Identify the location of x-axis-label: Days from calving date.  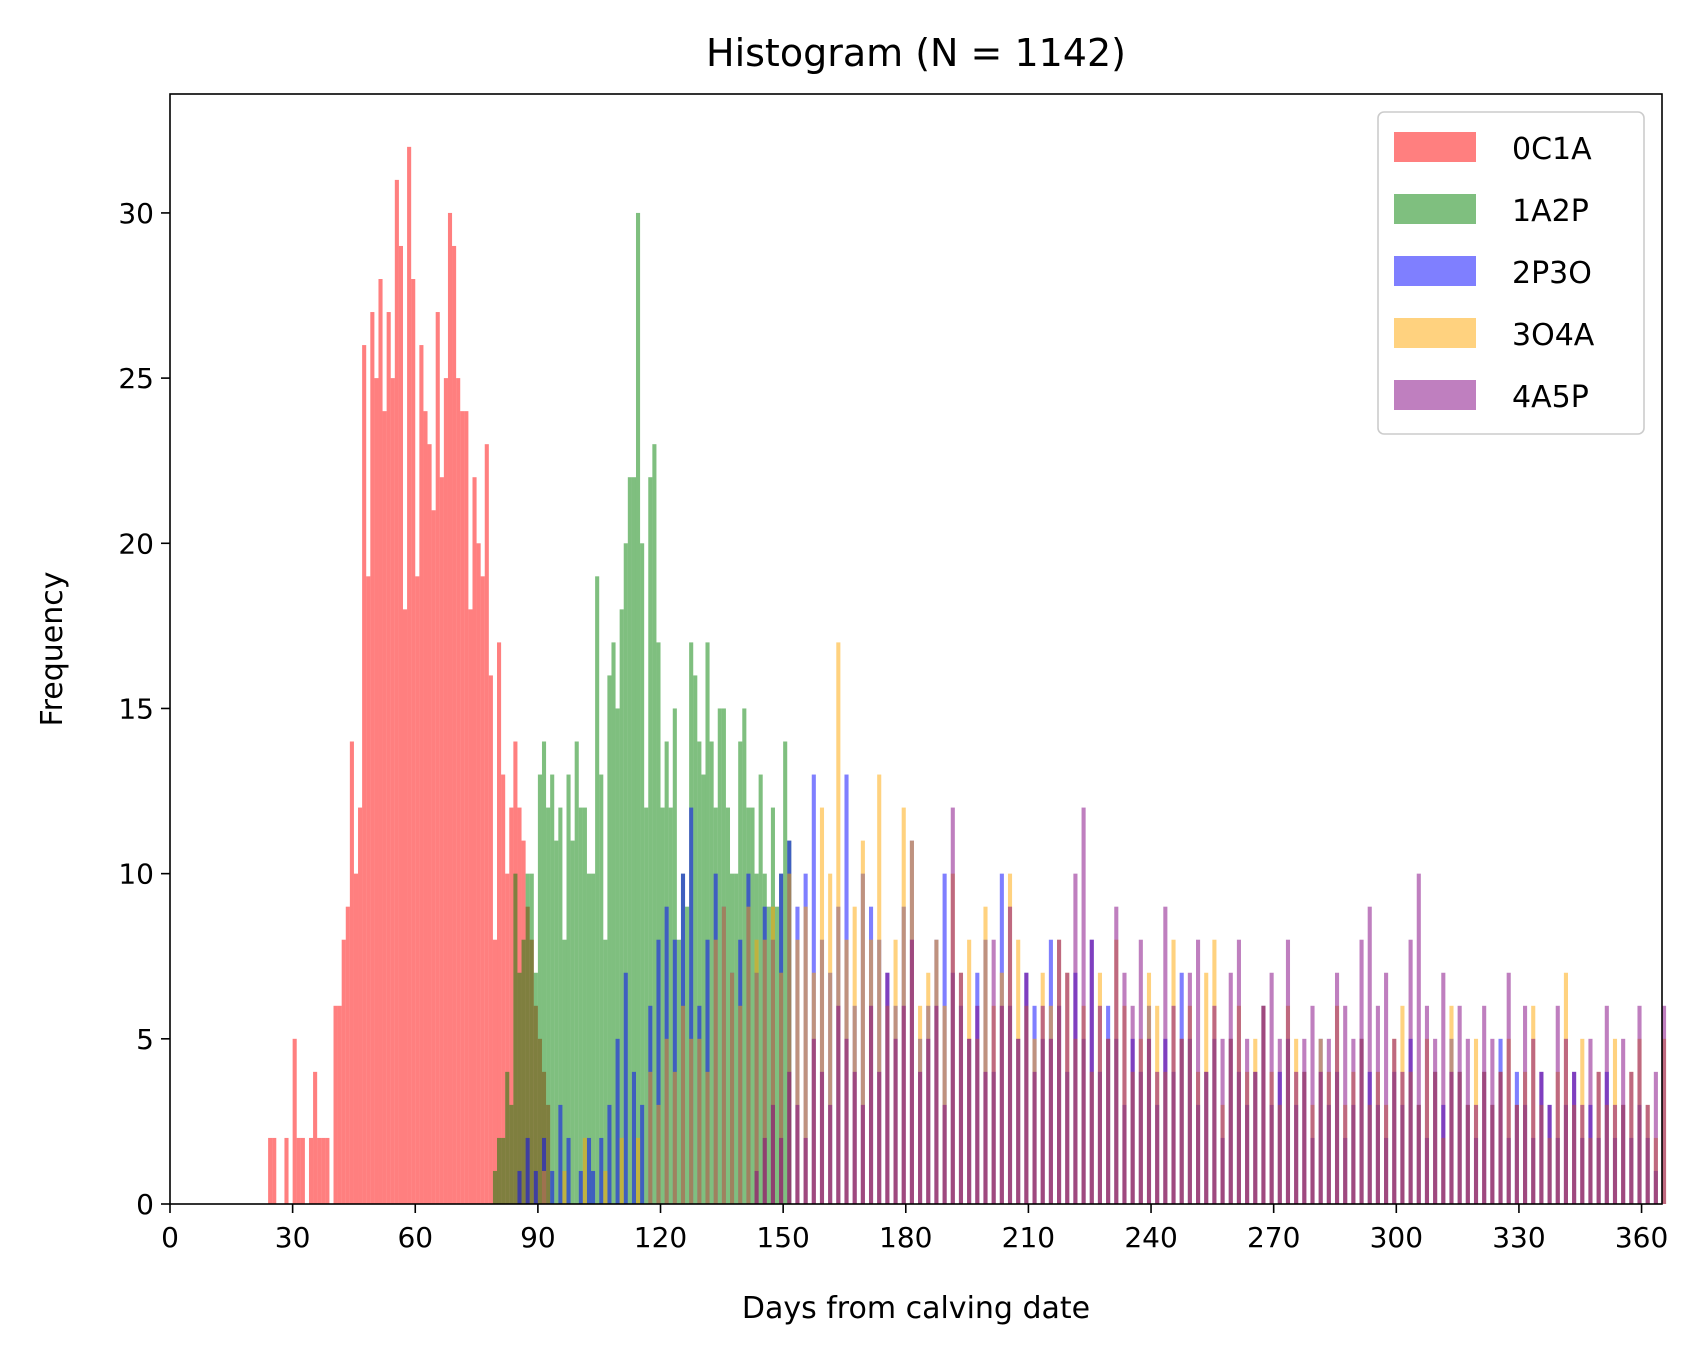
(916, 1308).